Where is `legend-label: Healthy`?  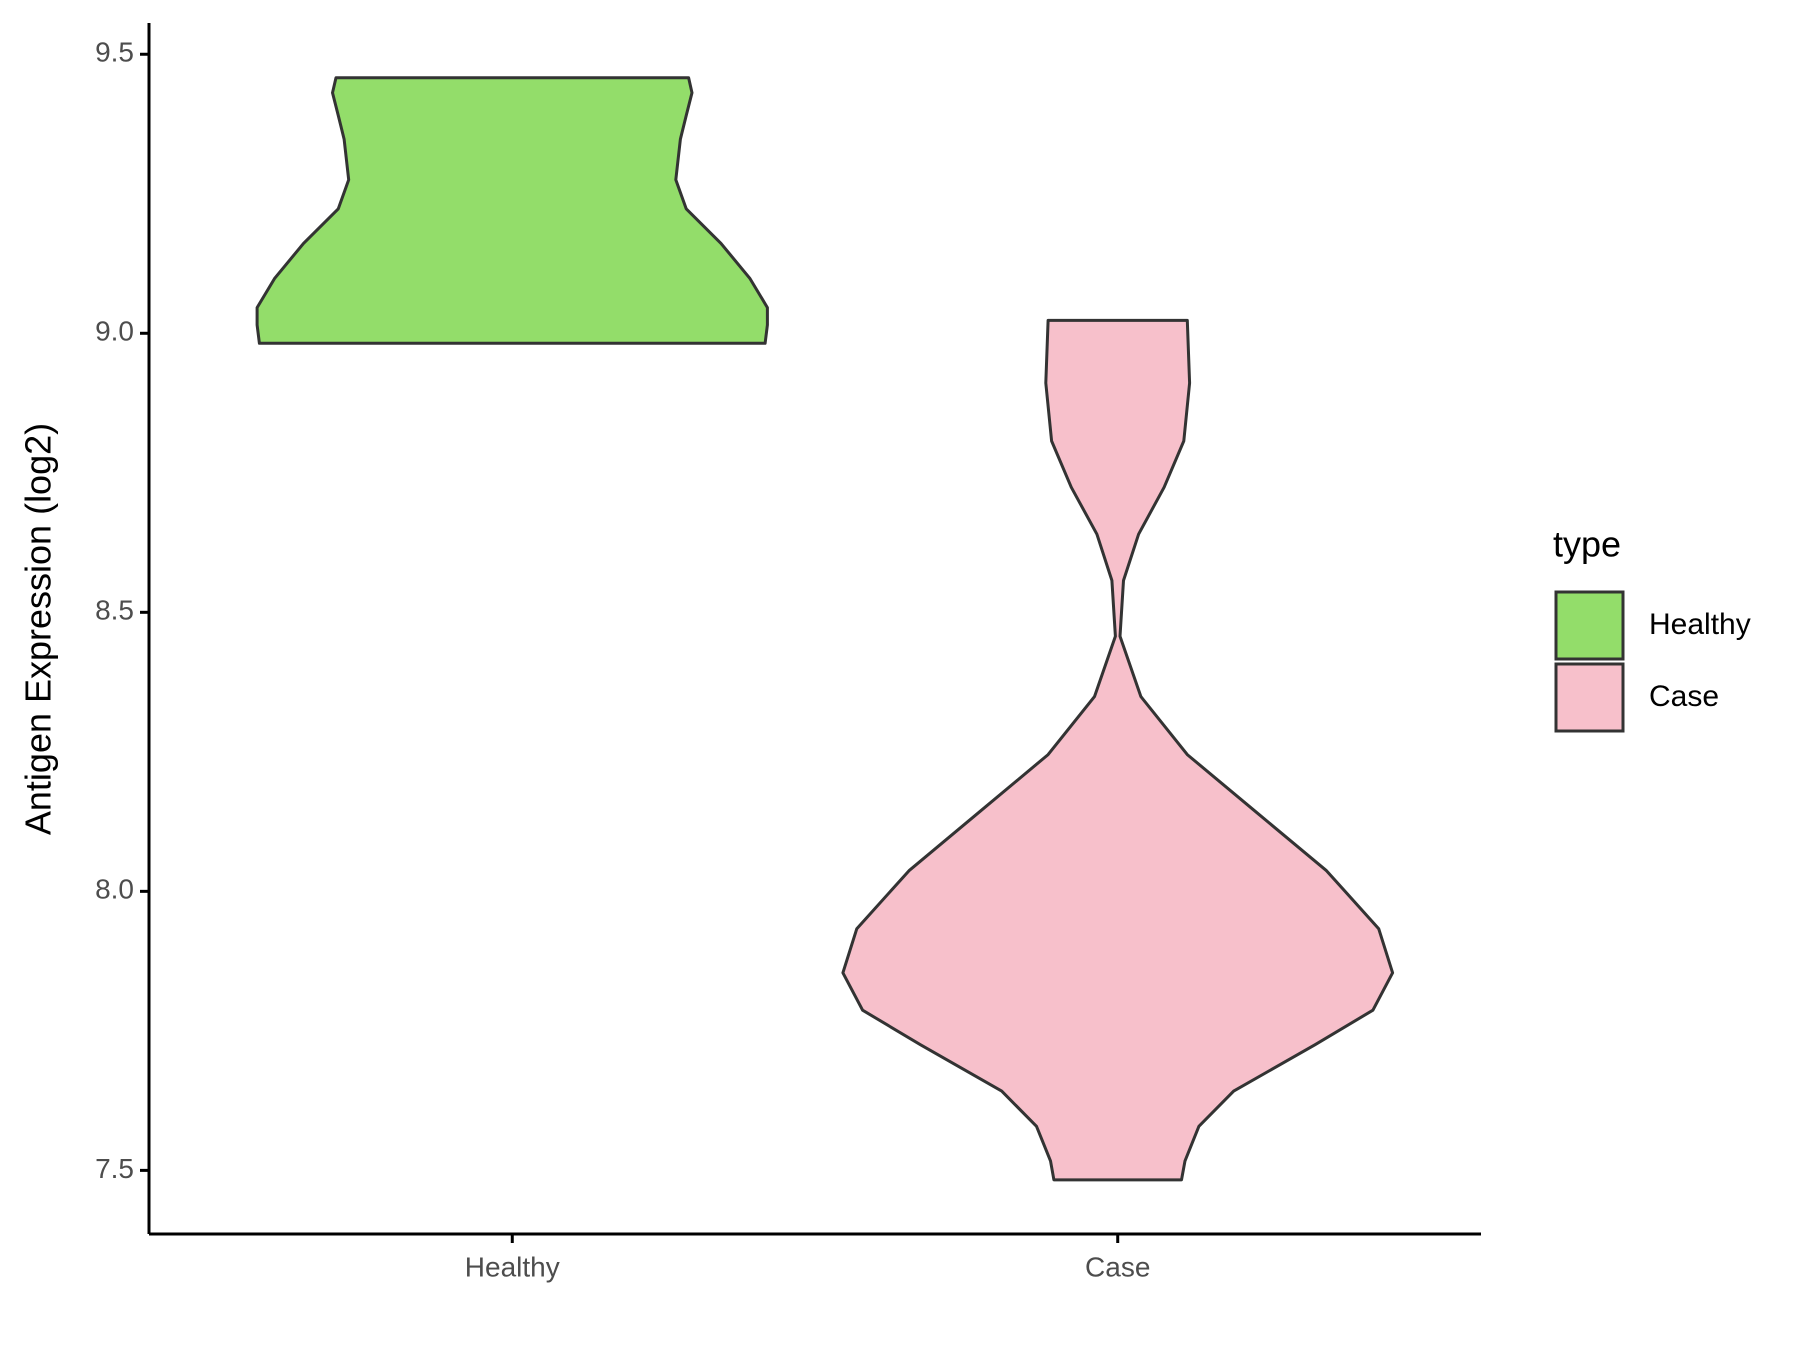 legend-label: Healthy is located at coordinates (1700, 624).